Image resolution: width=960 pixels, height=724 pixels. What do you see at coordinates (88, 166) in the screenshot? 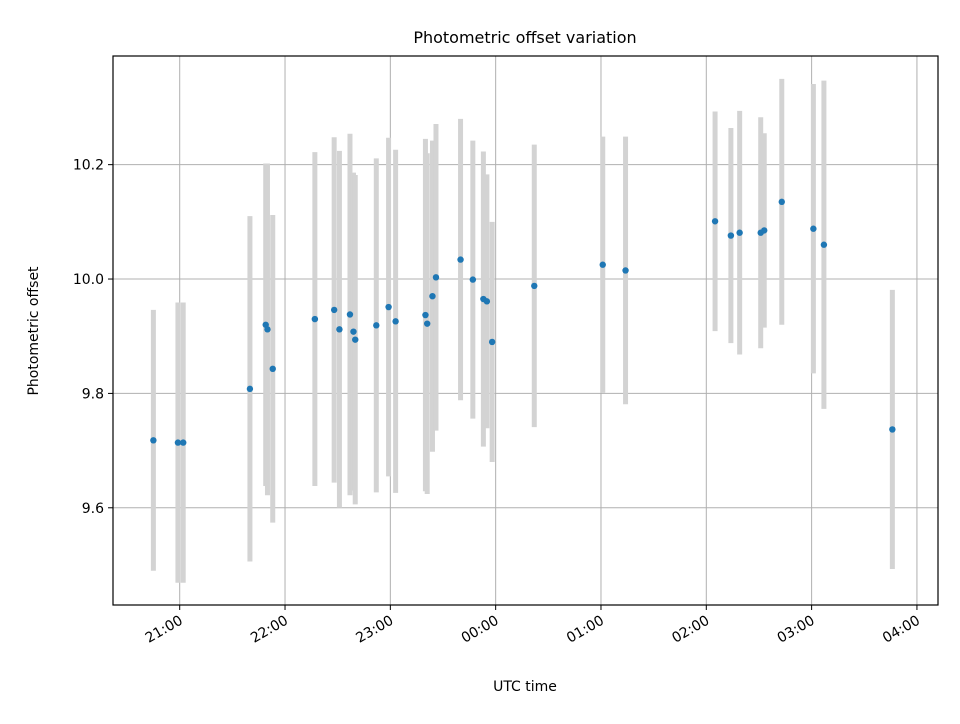
I see `y-tick-label: 10.2` at bounding box center [88, 166].